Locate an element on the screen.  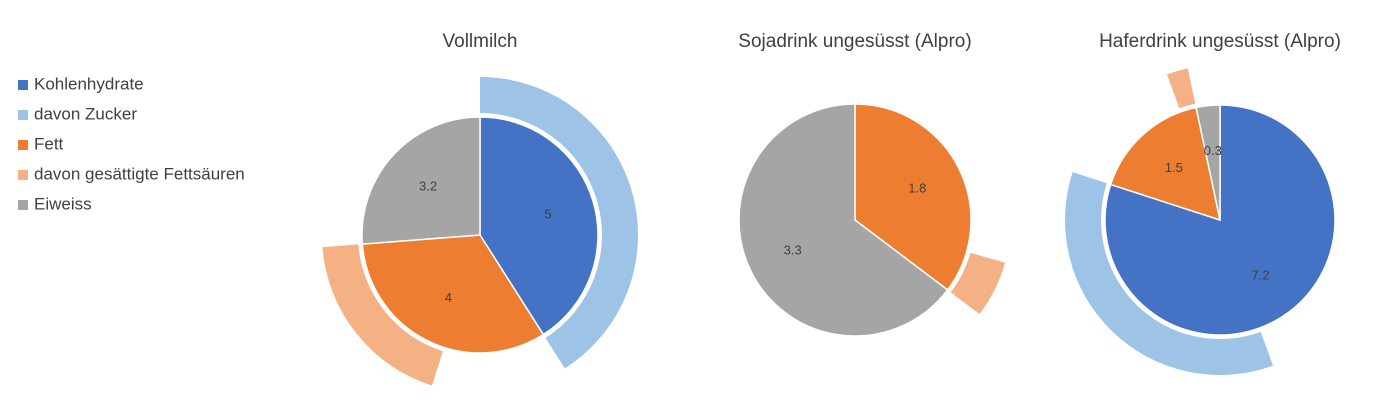
data-label: 3.2 is located at coordinates (428, 185).